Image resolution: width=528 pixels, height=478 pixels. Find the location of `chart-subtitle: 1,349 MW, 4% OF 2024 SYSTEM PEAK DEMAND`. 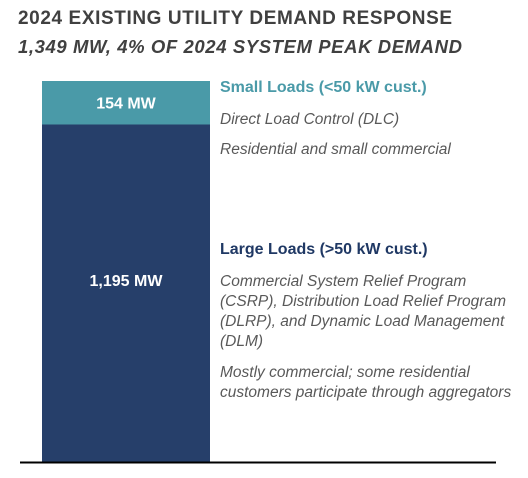

chart-subtitle: 1,349 MW, 4% OF 2024 SYSTEM PEAK DEMAND is located at coordinates (240, 46).